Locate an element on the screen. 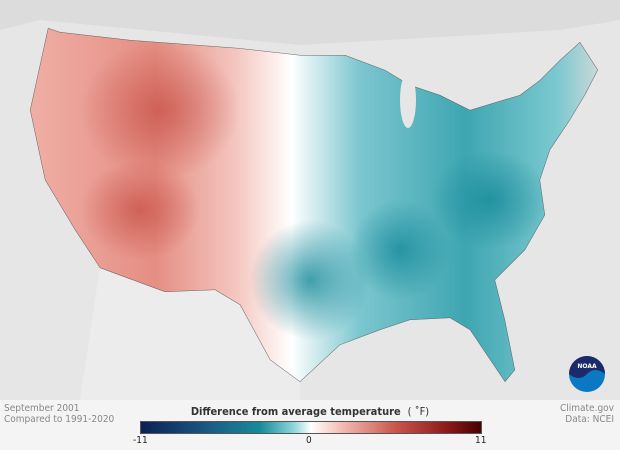  caption-date: September 2001 is located at coordinates (42, 408).